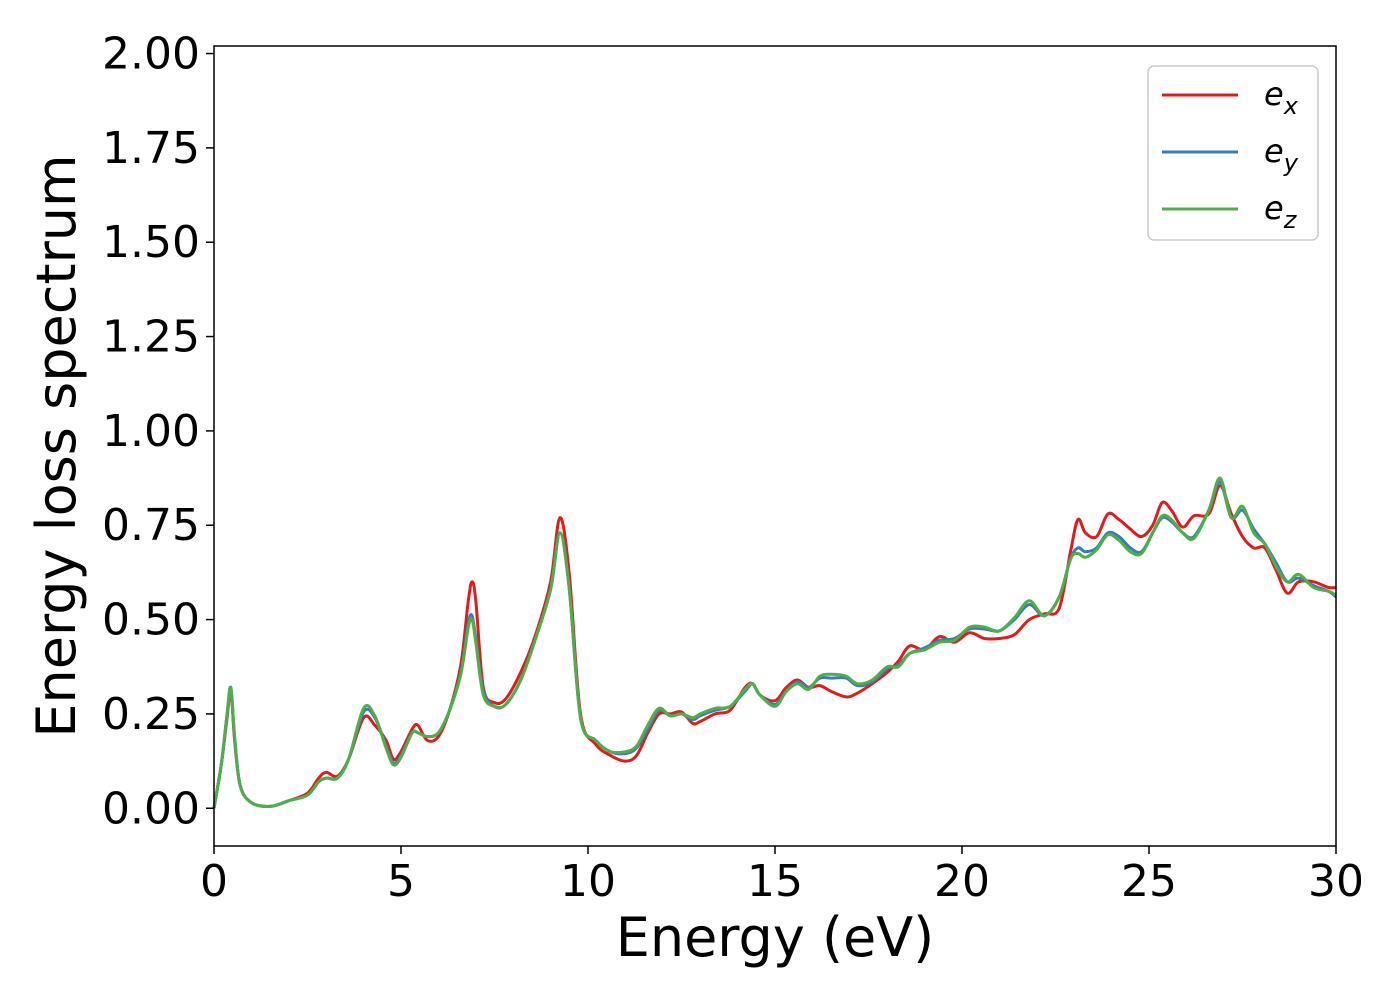 Image resolution: width=1400 pixels, height=1000 pixels. What do you see at coordinates (151, 808) in the screenshot?
I see `y-tick-label: 0.00` at bounding box center [151, 808].